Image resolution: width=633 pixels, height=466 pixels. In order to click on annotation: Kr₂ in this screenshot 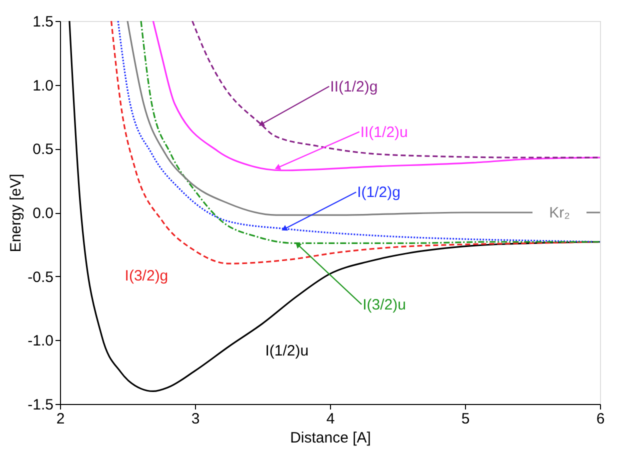, I will do `click(559, 213)`.